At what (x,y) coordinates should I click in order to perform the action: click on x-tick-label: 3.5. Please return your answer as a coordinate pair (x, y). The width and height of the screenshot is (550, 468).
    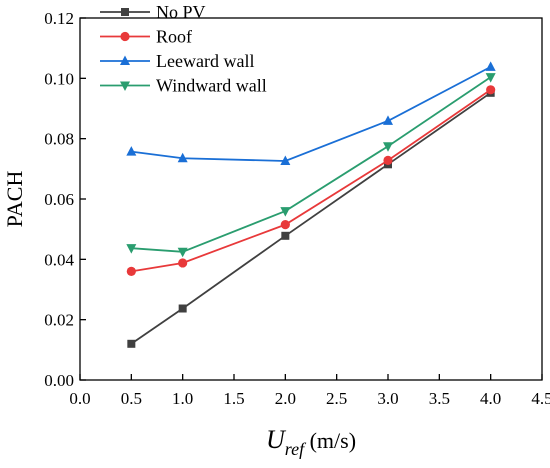
    Looking at the image, I should click on (439, 398).